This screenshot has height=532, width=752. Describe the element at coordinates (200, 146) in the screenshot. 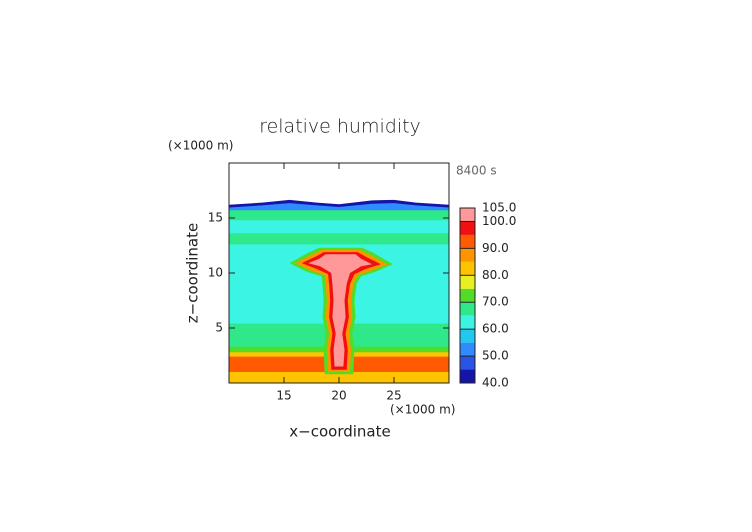

I see `y-unit: (×1000 m)` at that location.